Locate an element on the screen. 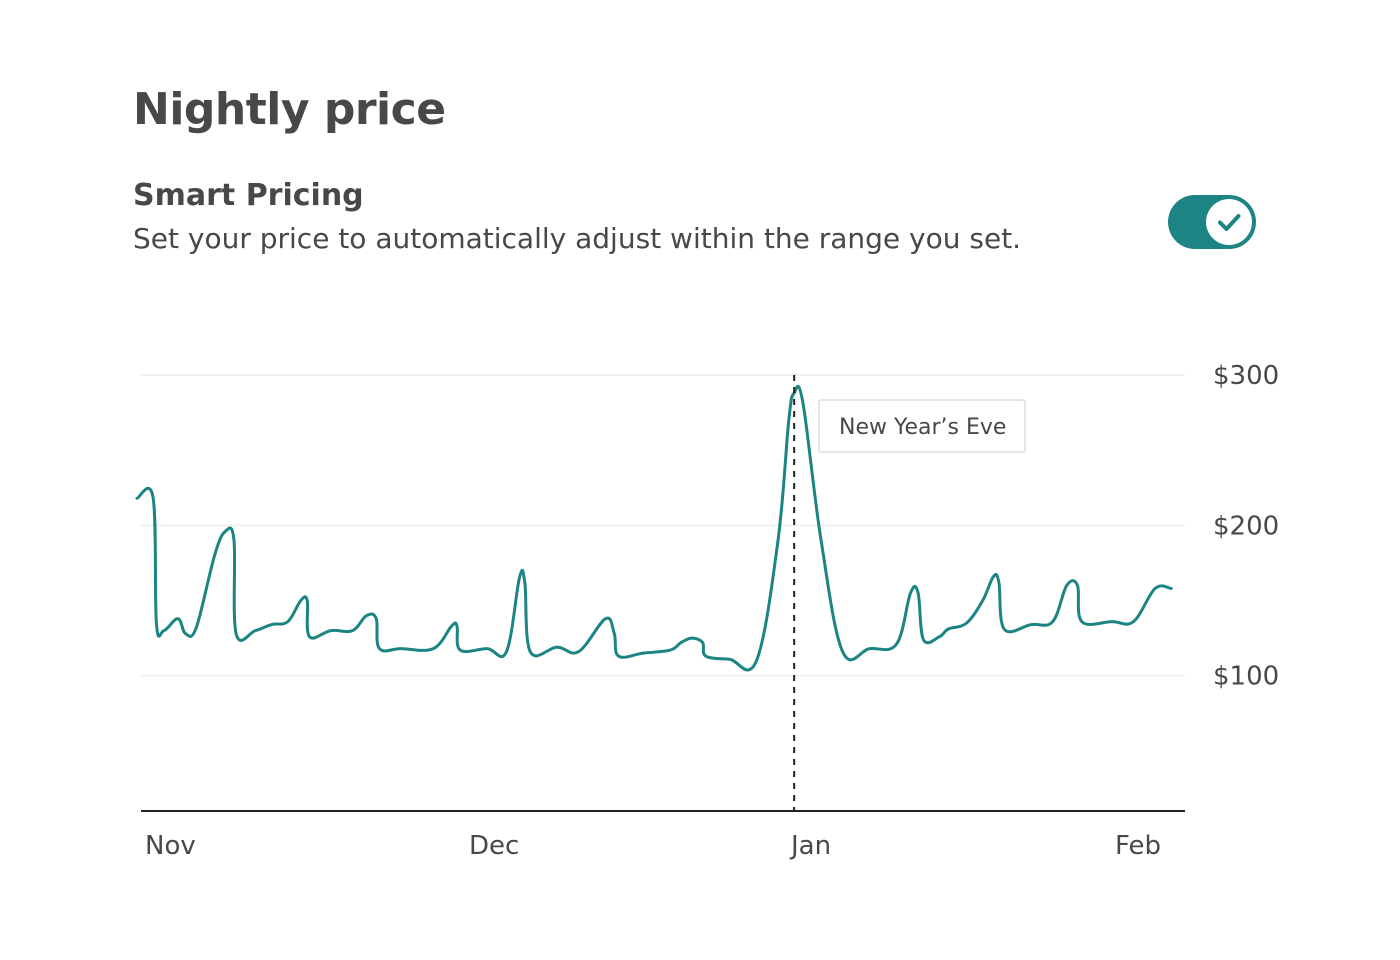  y-tick-label: $100 is located at coordinates (1246, 677).